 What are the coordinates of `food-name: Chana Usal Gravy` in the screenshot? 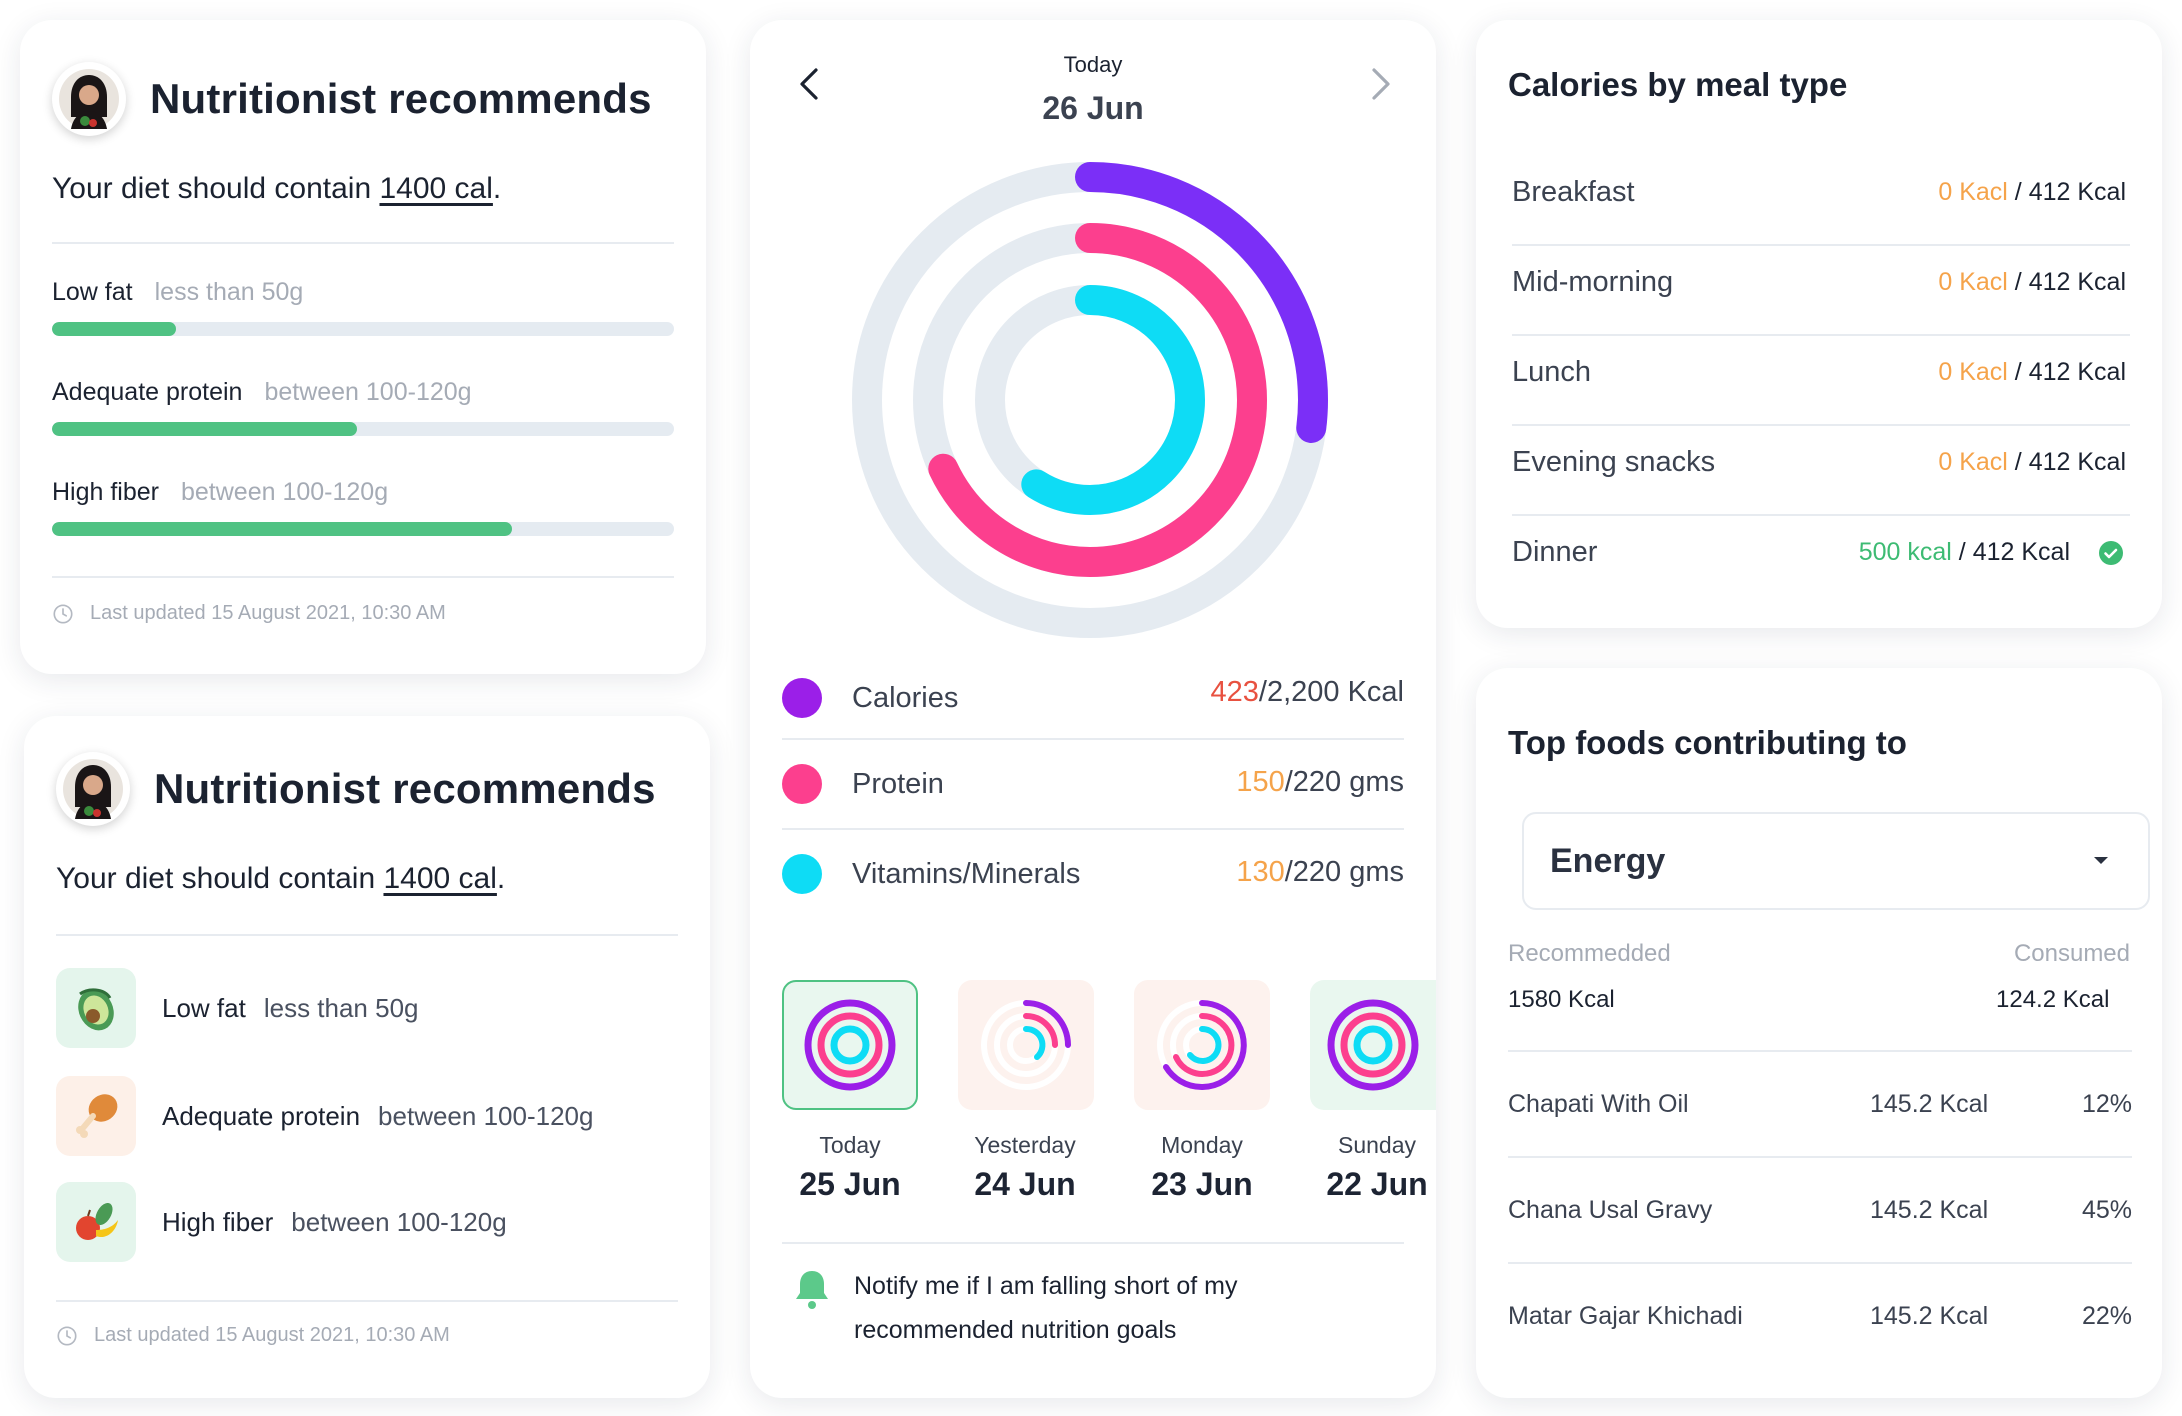 It's located at (1610, 1210).